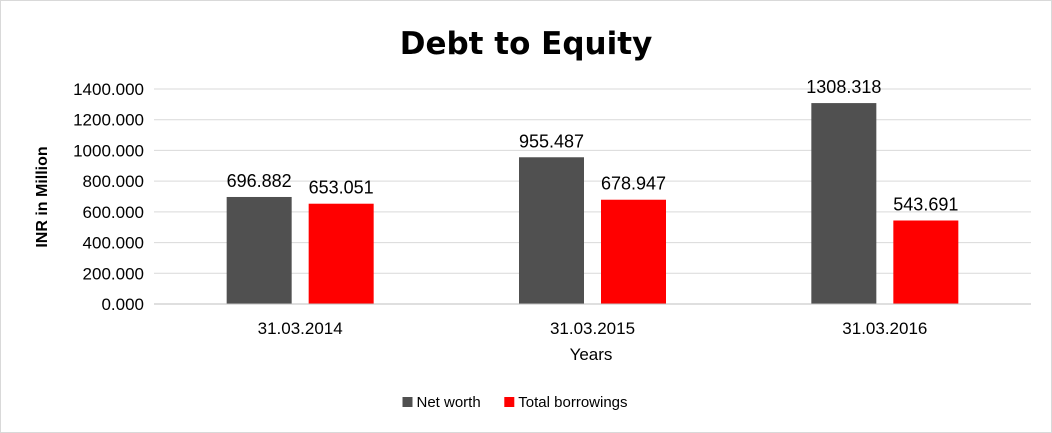  Describe the element at coordinates (259, 181) in the screenshot. I see `data-label: 696.882` at that location.